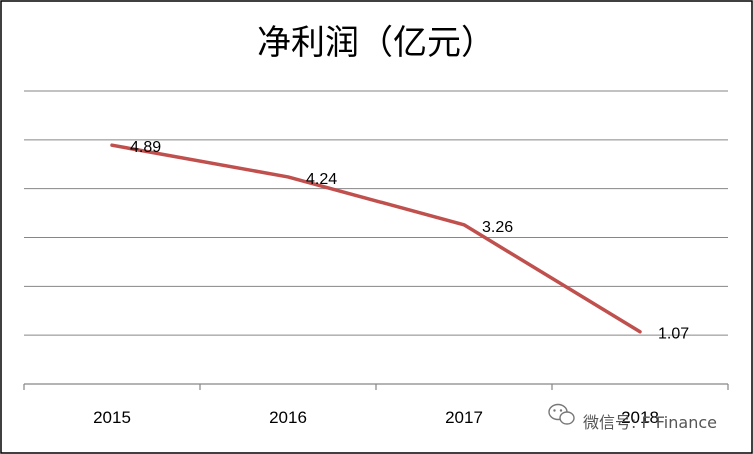 This screenshot has height=454, width=753. I want to click on data-label: 4.24, so click(321, 179).